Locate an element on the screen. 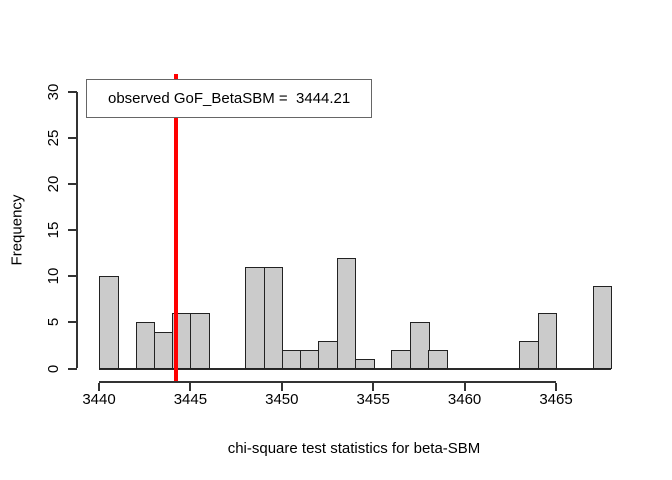 This screenshot has width=672, height=480. x-tick-label: 3440 is located at coordinates (99, 399).